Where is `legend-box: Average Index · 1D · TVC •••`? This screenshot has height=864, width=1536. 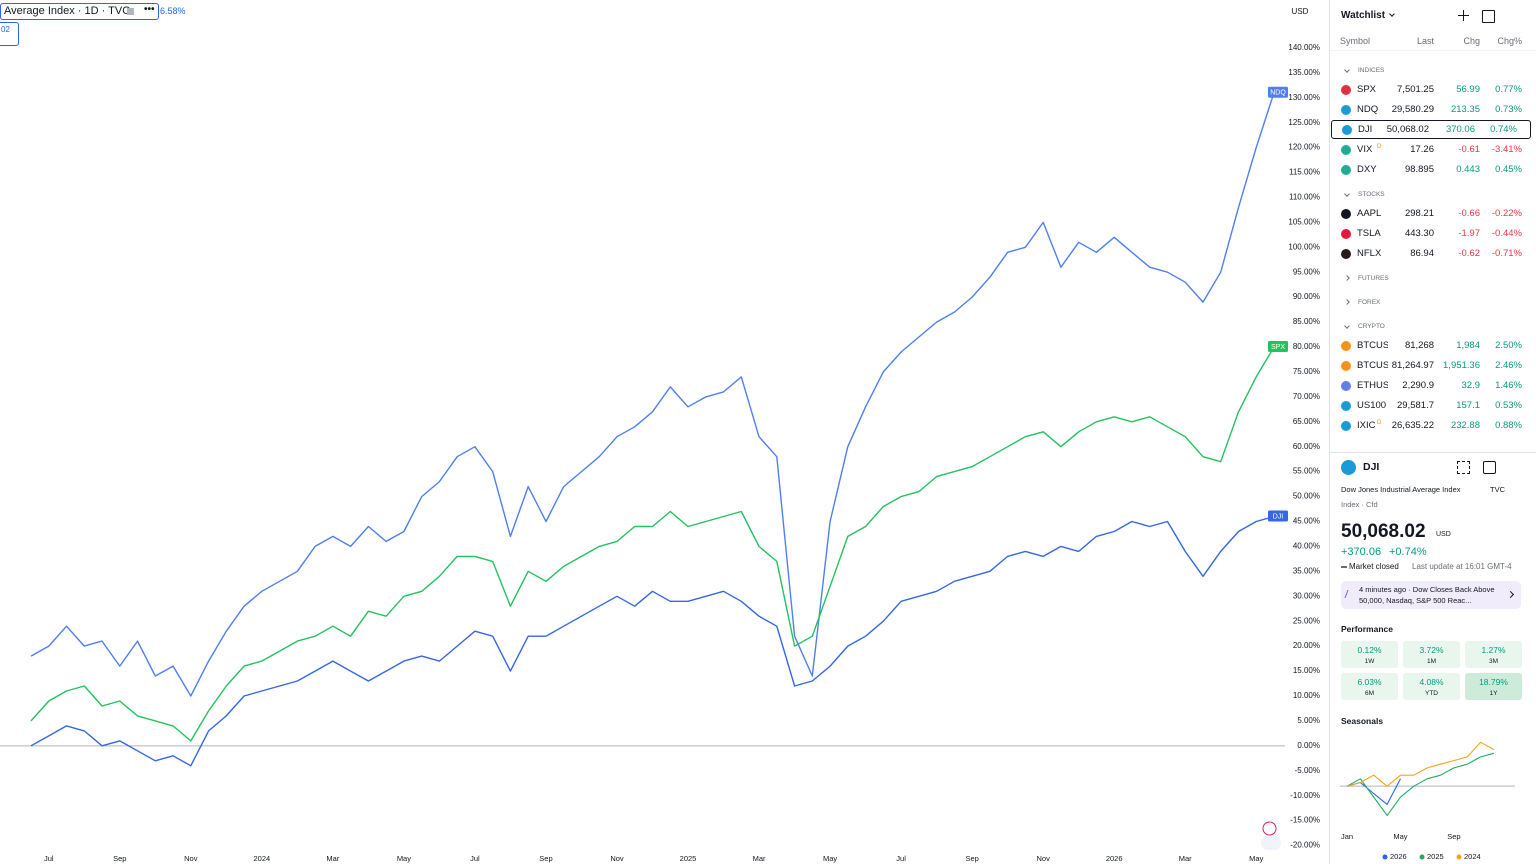
legend-box: Average Index · 1D · TVC ••• is located at coordinates (79, 11).